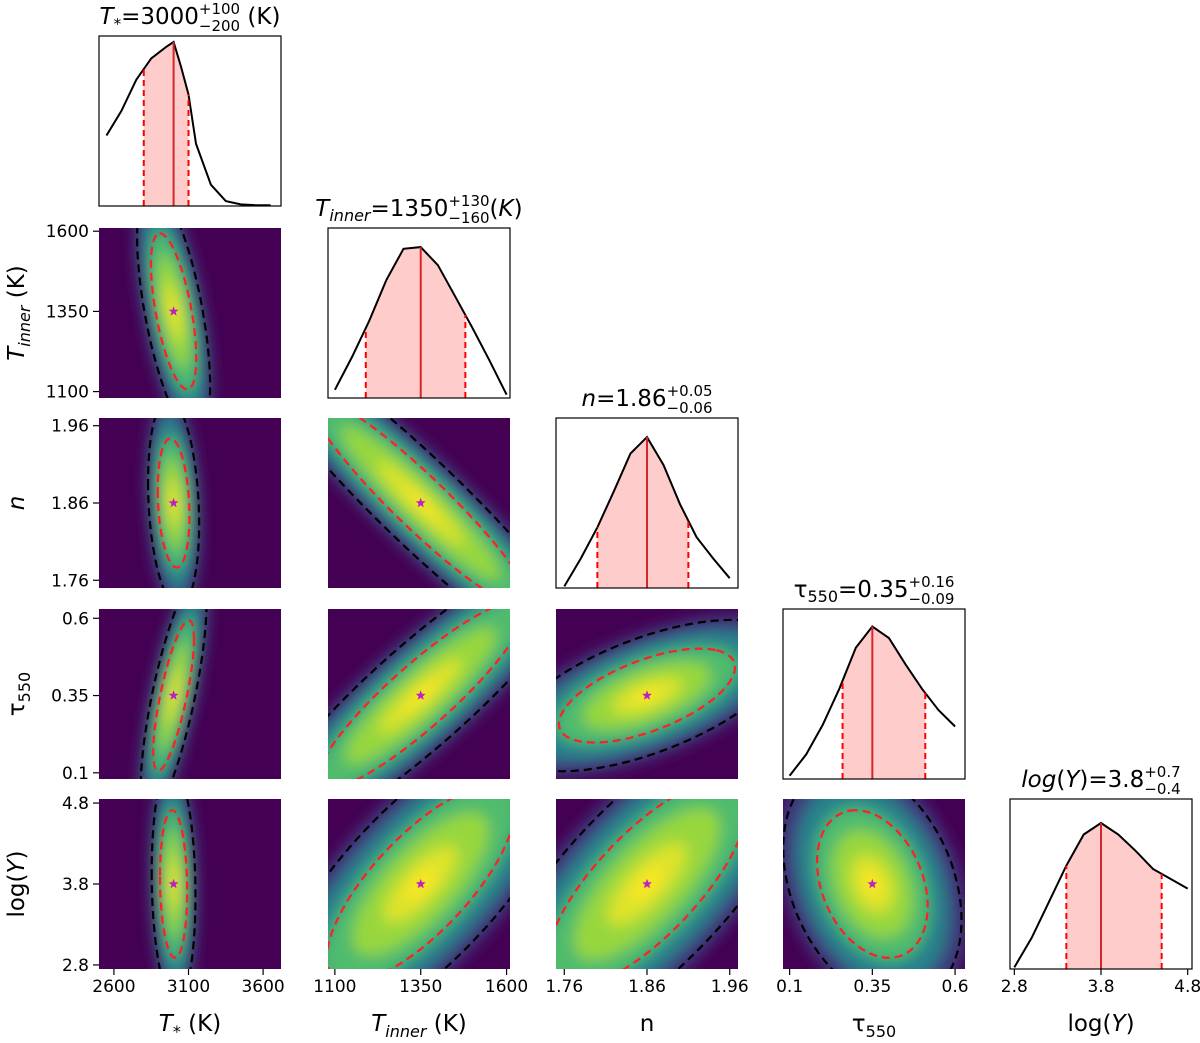 The width and height of the screenshot is (1200, 1043). Describe the element at coordinates (17, 503) in the screenshot. I see `y-axis-label-n: n` at that location.